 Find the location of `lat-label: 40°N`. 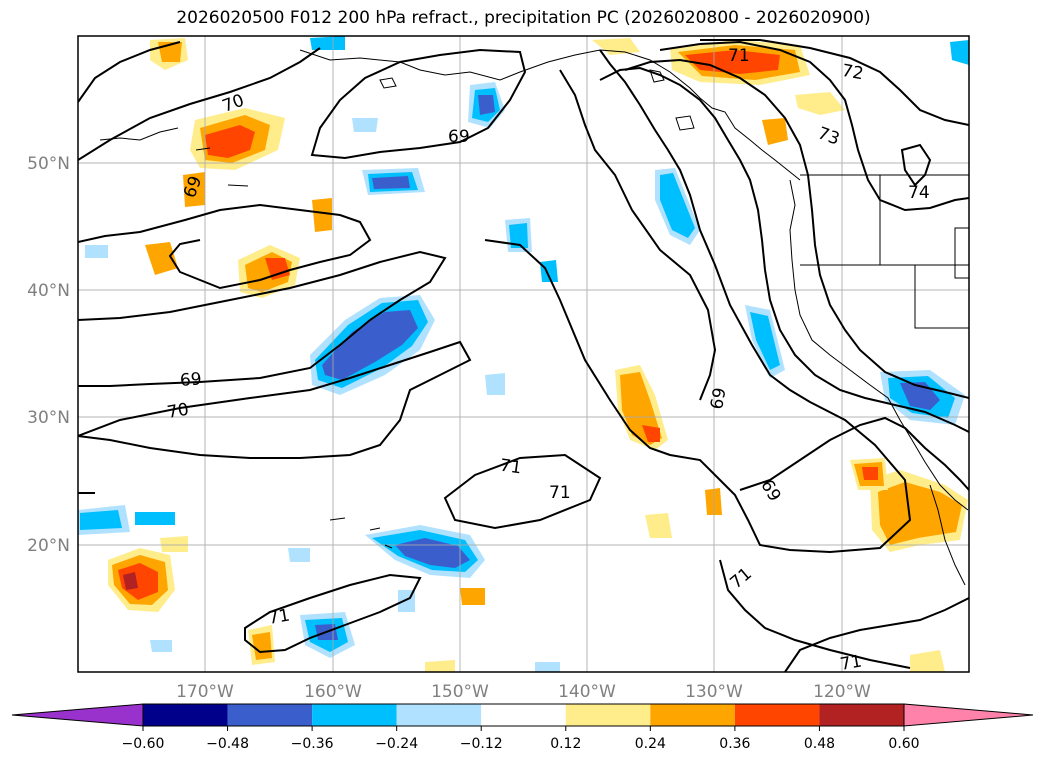

lat-label: 40°N is located at coordinates (48, 291).